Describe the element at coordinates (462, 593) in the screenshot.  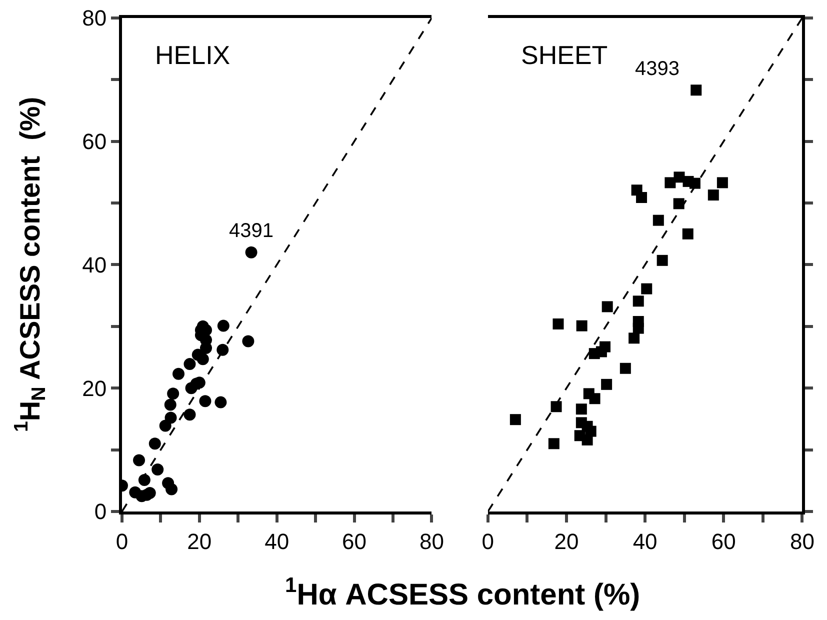
I see `x-axis-title: $^{1}$Hα ACSESS content (%)` at that location.